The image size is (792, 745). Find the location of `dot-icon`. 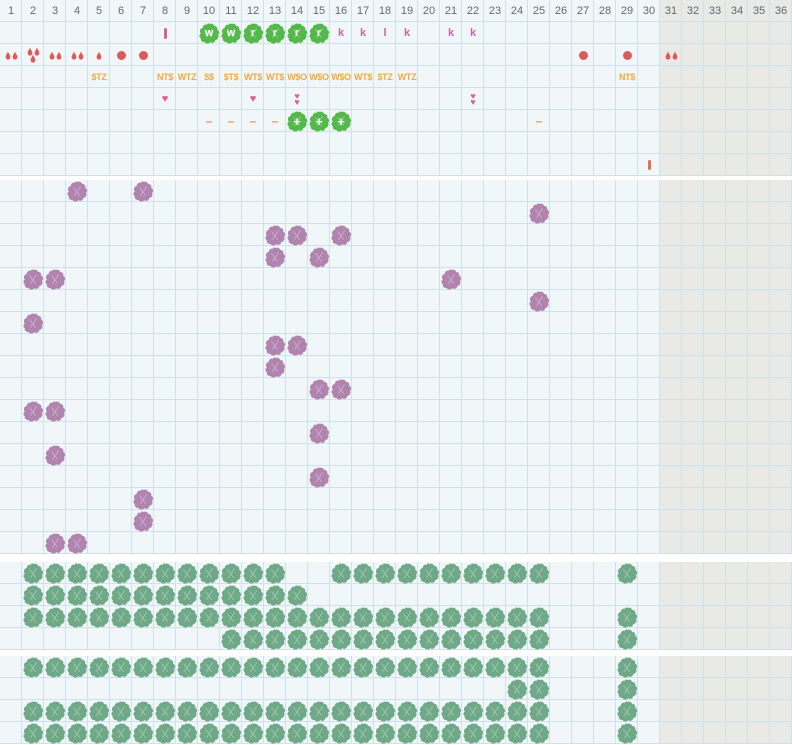

dot-icon is located at coordinates (627, 55).